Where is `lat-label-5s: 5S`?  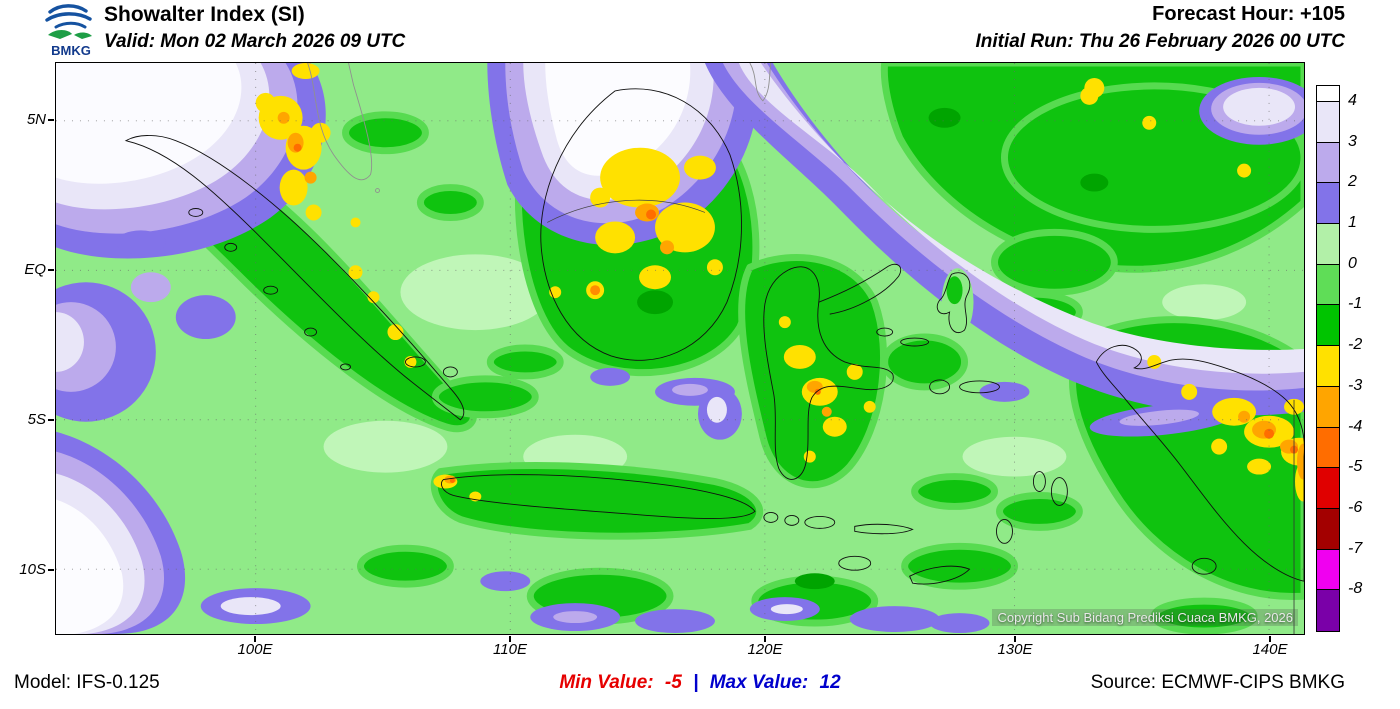 lat-label-5s: 5S is located at coordinates (36, 419).